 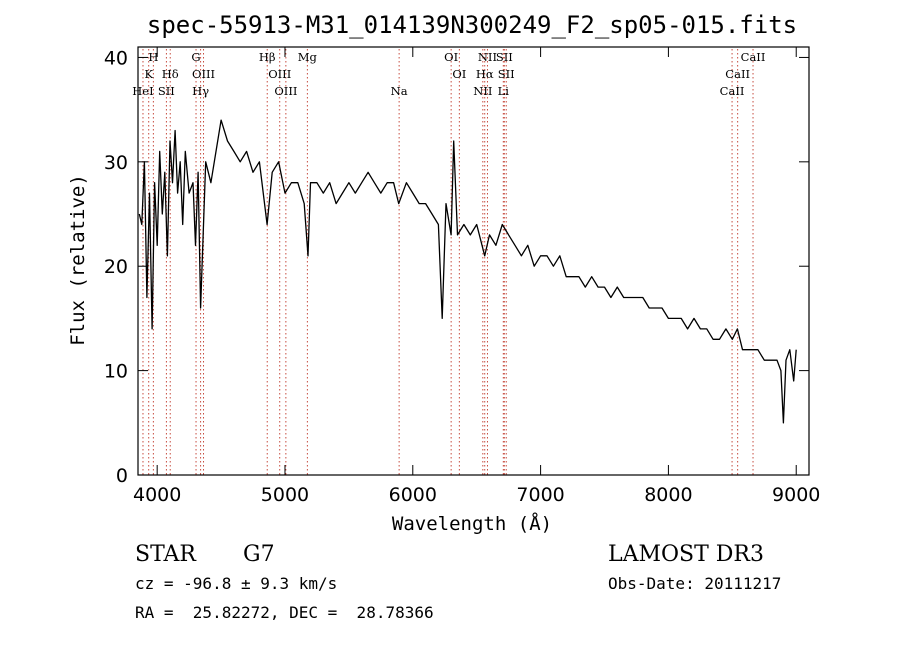 What do you see at coordinates (200, 91) in the screenshot?
I see `spectral-line-label: Hγ` at bounding box center [200, 91].